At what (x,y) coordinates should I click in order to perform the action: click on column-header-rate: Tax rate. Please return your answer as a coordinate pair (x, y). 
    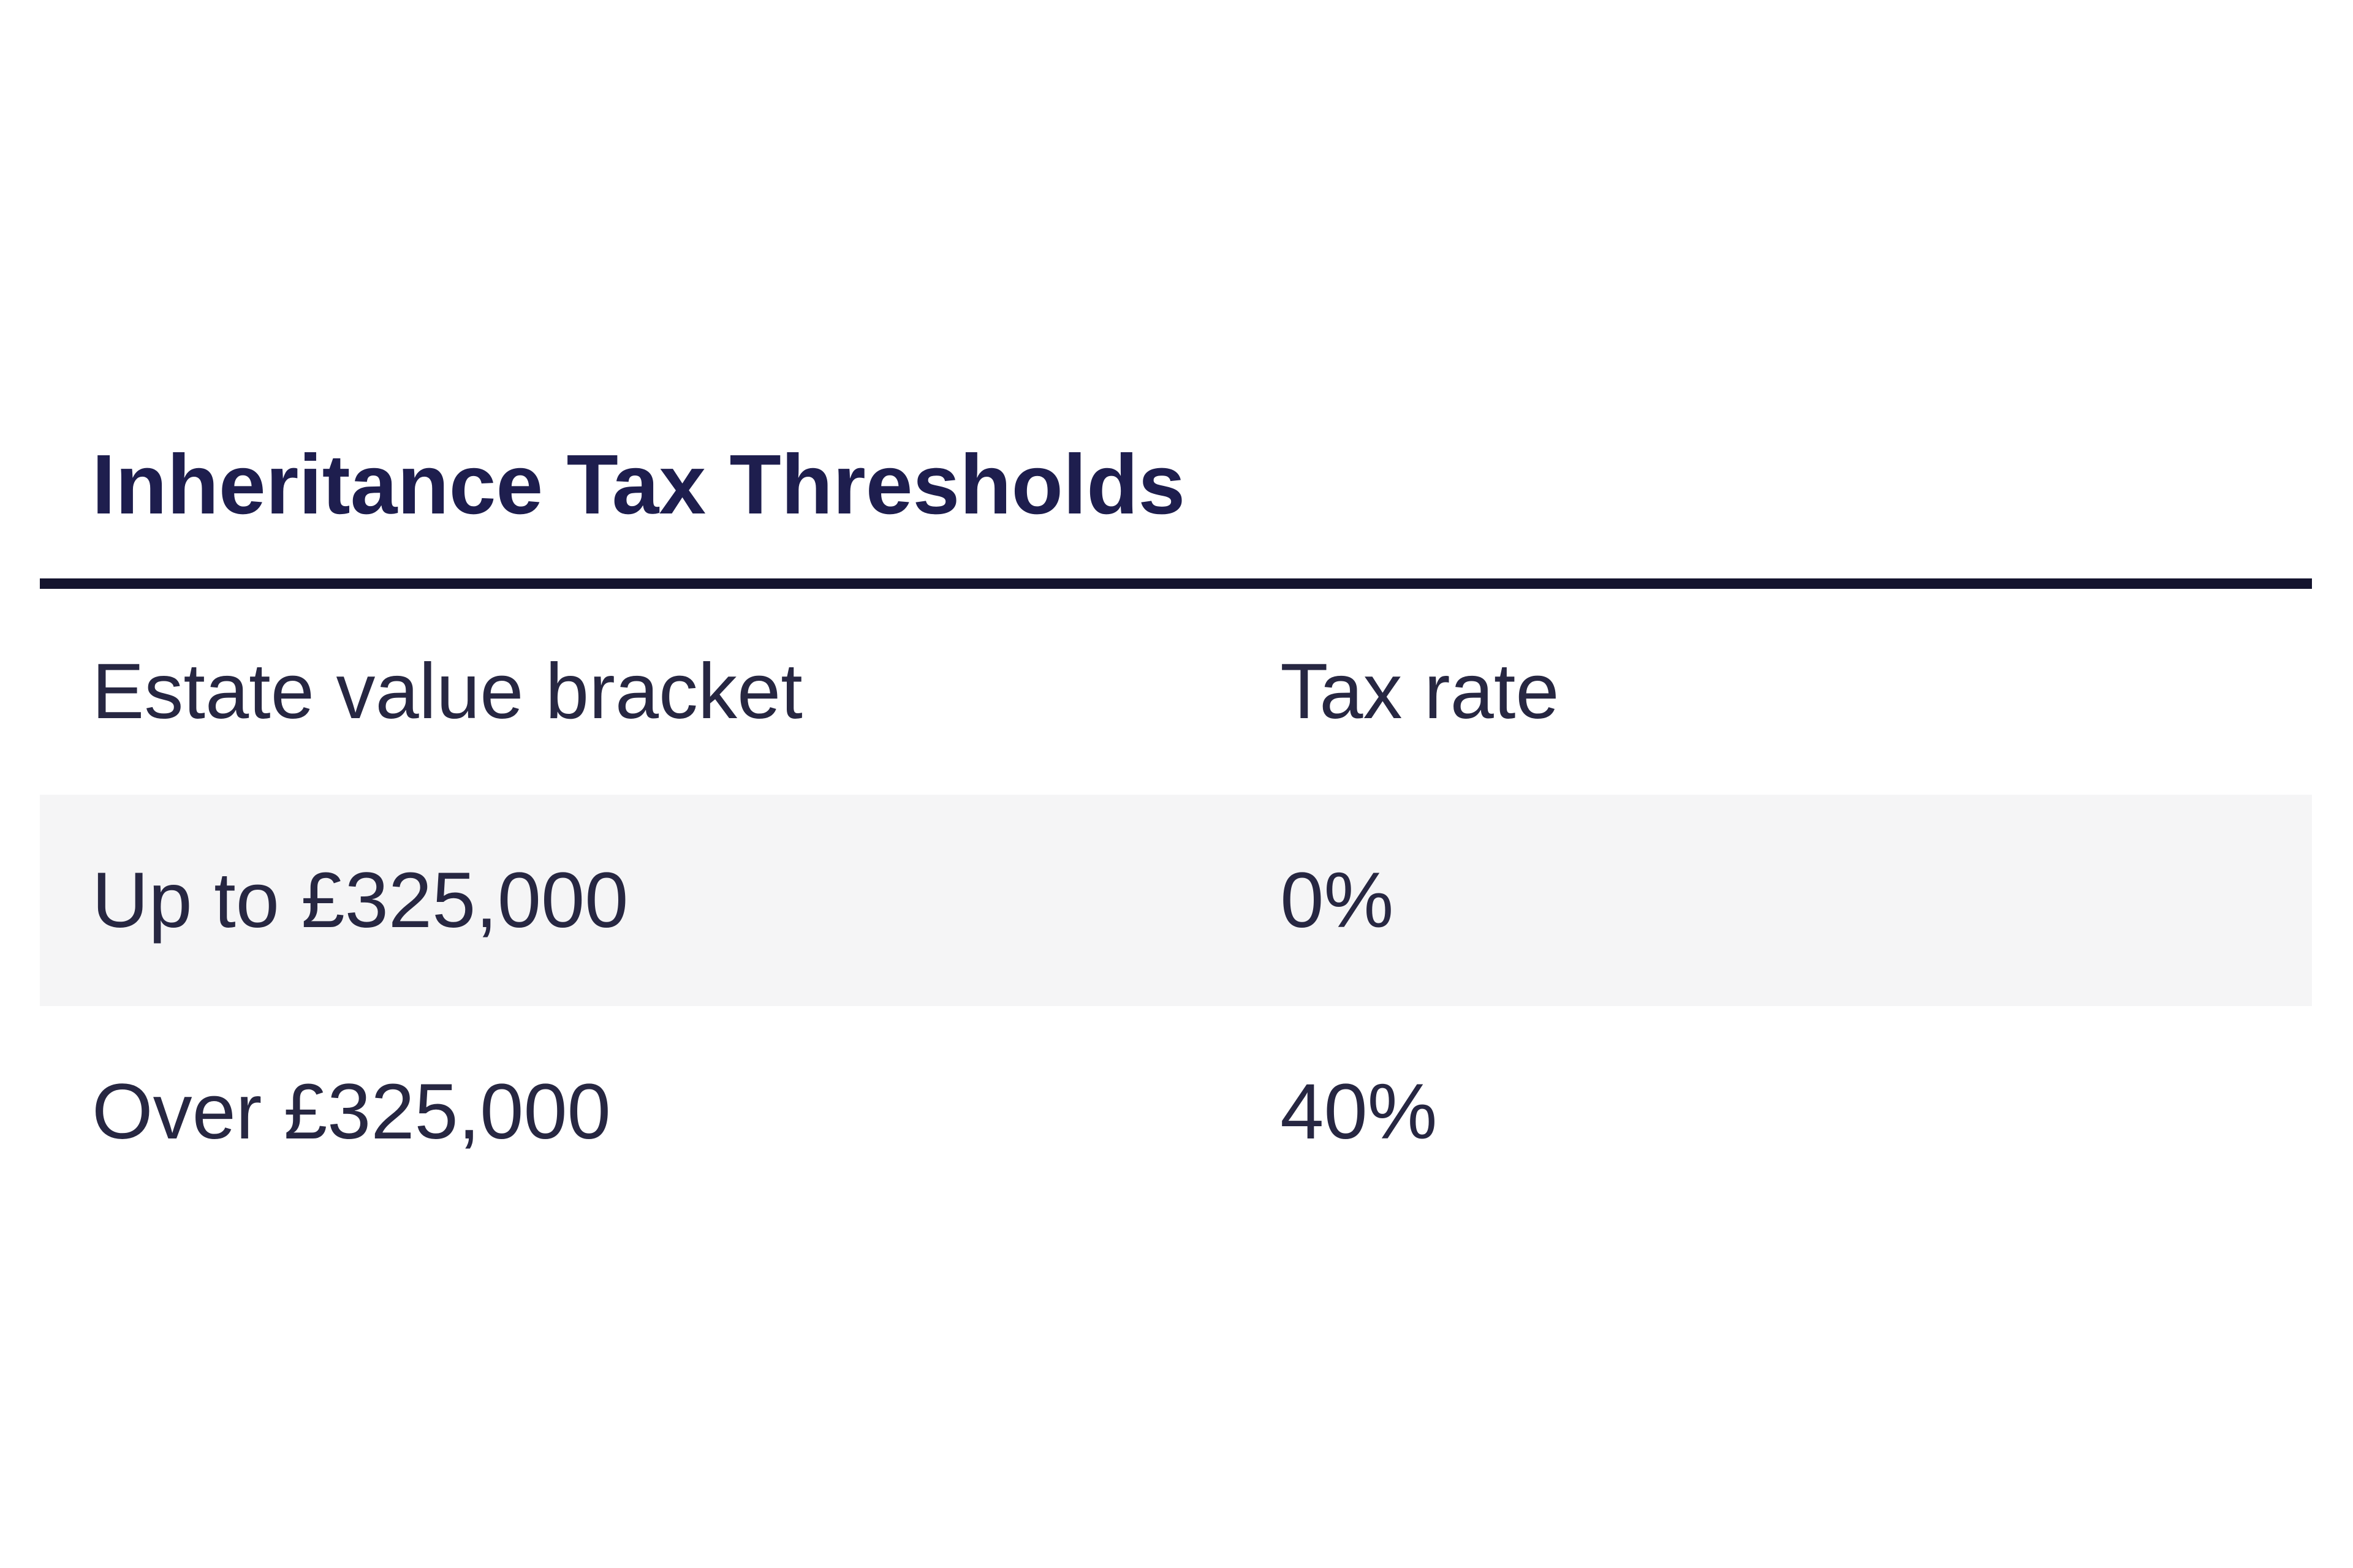
    Looking at the image, I should click on (1420, 692).